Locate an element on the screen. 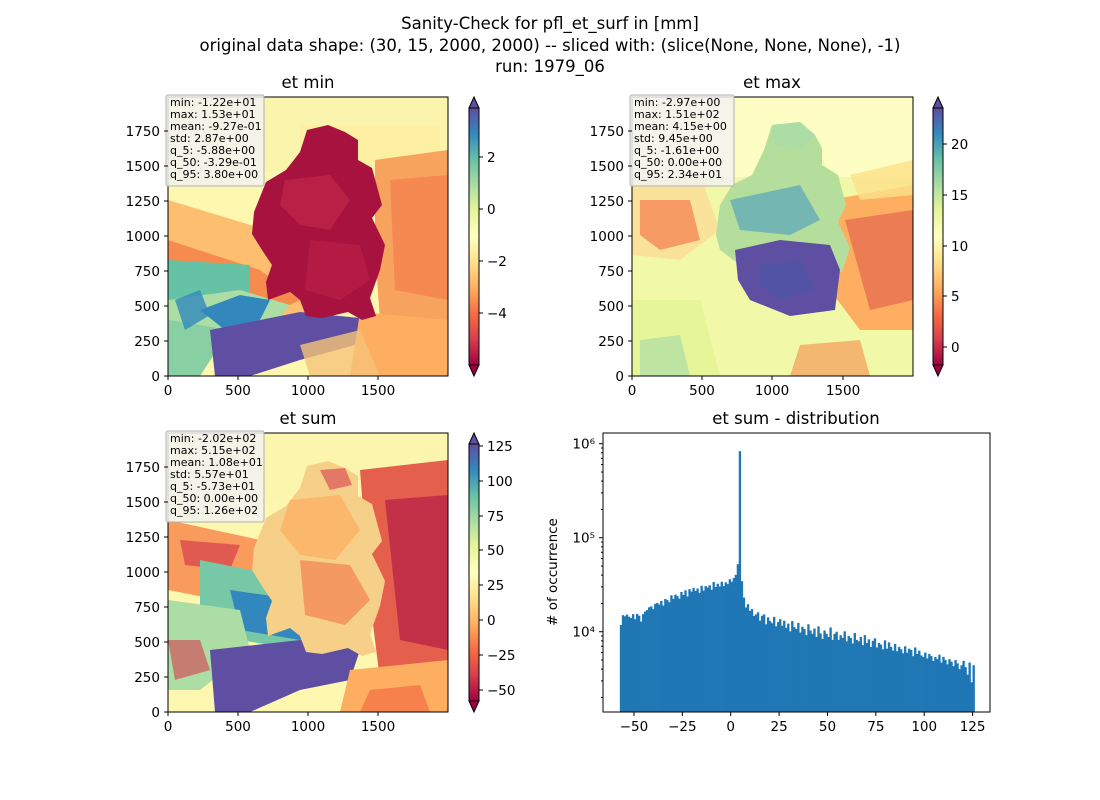  y-axis: 10⁴ 10⁵ 10⁶ is located at coordinates (587, 567).